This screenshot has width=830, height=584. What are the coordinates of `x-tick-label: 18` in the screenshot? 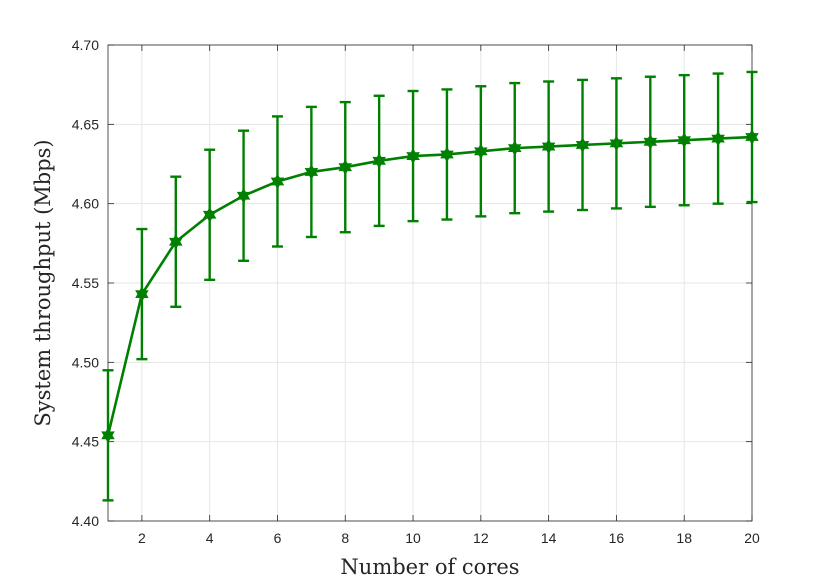 It's located at (684, 538).